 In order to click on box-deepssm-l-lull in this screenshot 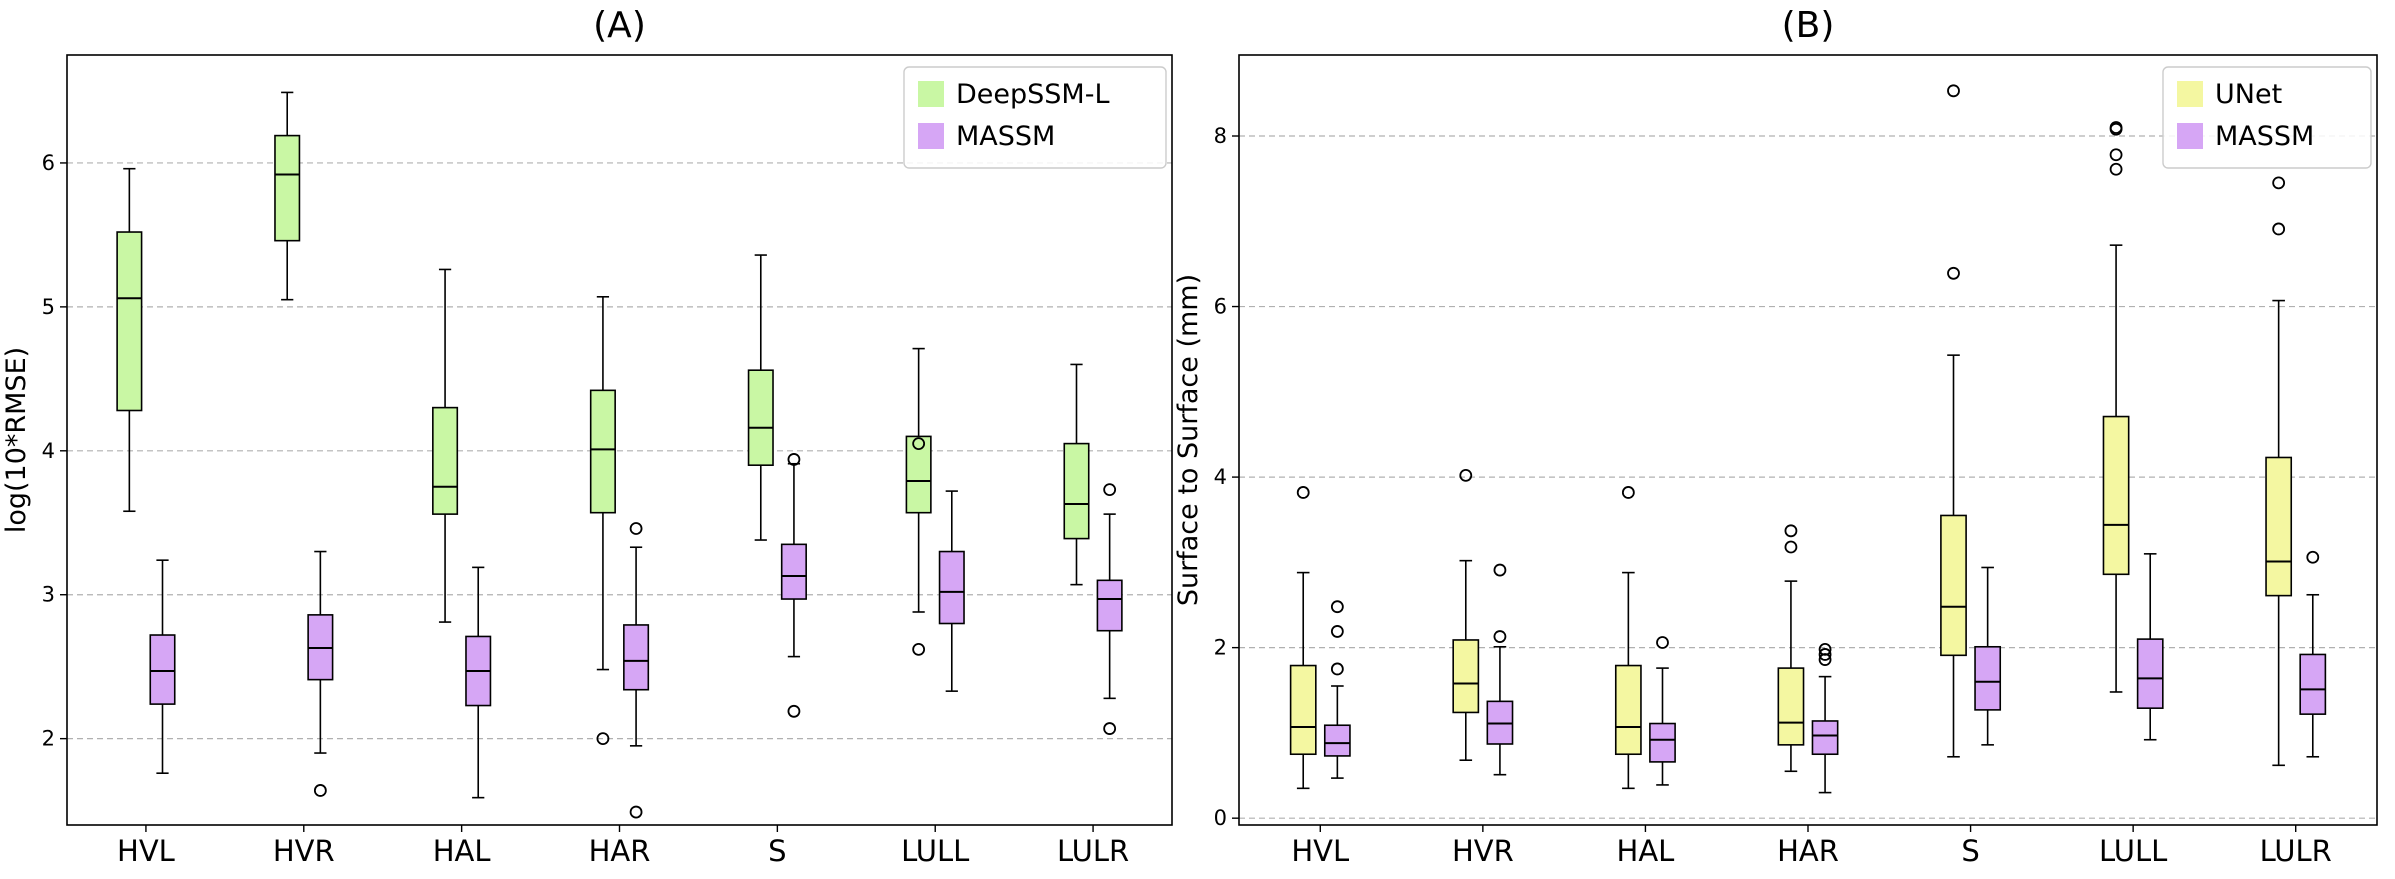, I will do `click(918, 501)`.